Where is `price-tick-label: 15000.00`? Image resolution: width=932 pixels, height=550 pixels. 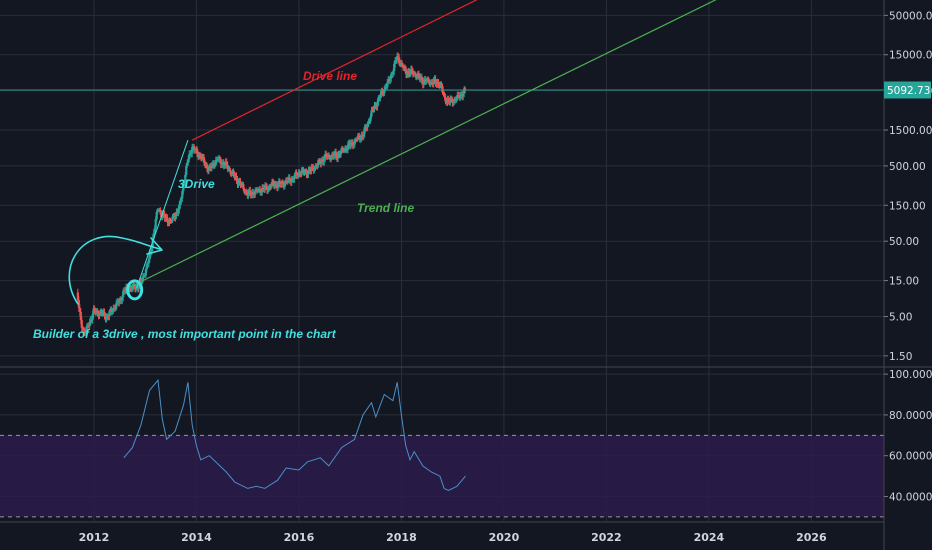
price-tick-label: 15000.00 is located at coordinates (910, 56).